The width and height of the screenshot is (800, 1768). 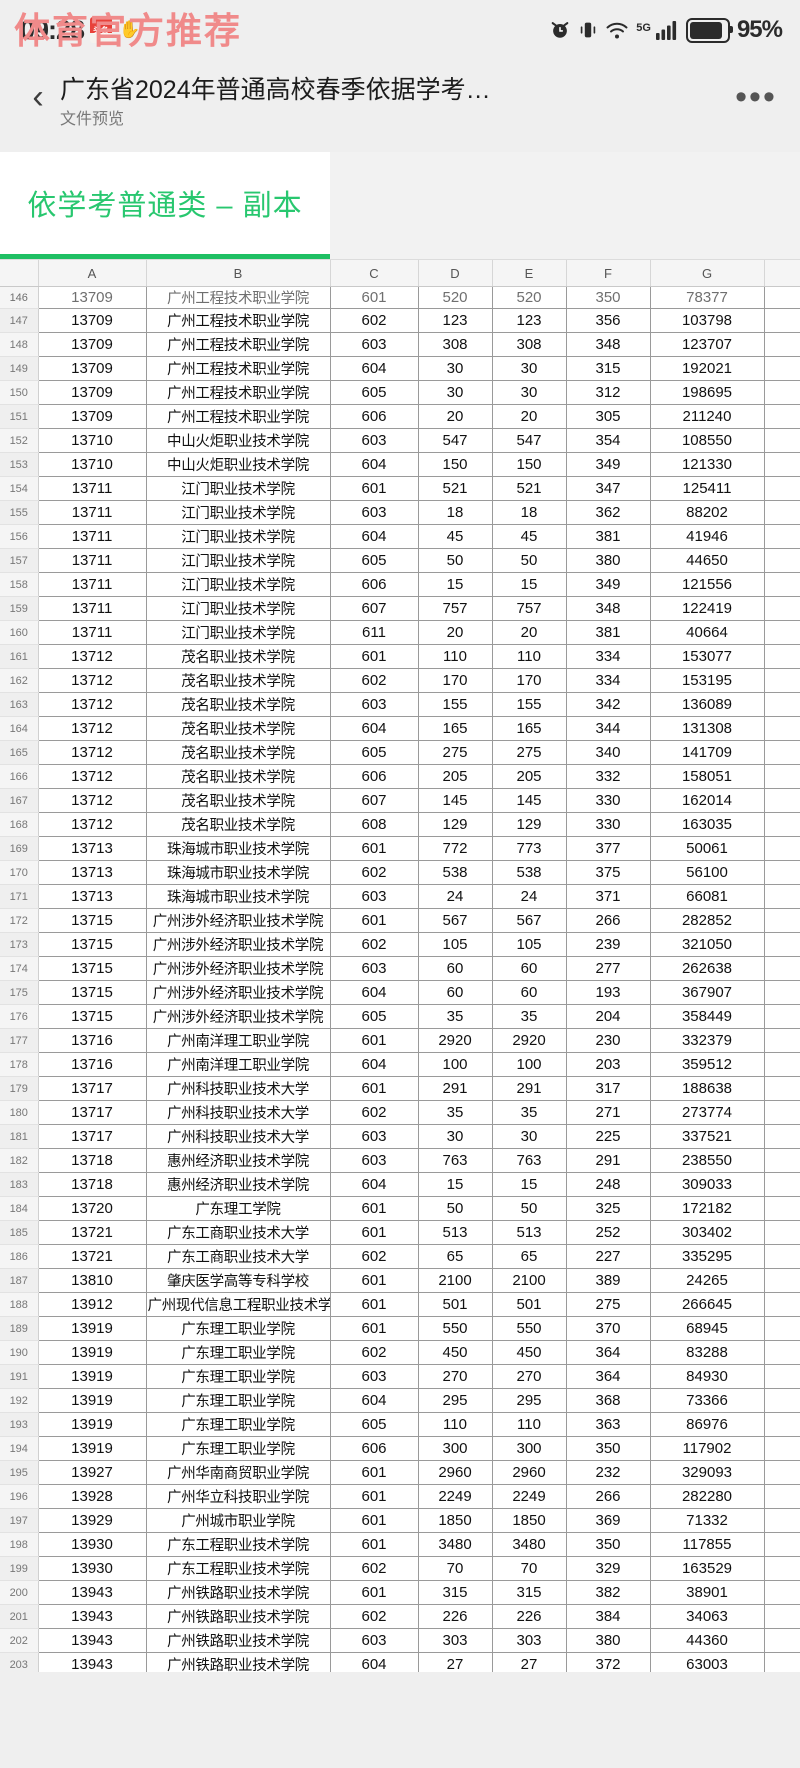 What do you see at coordinates (19, 1280) in the screenshot?
I see `row-number-cell: 187` at bounding box center [19, 1280].